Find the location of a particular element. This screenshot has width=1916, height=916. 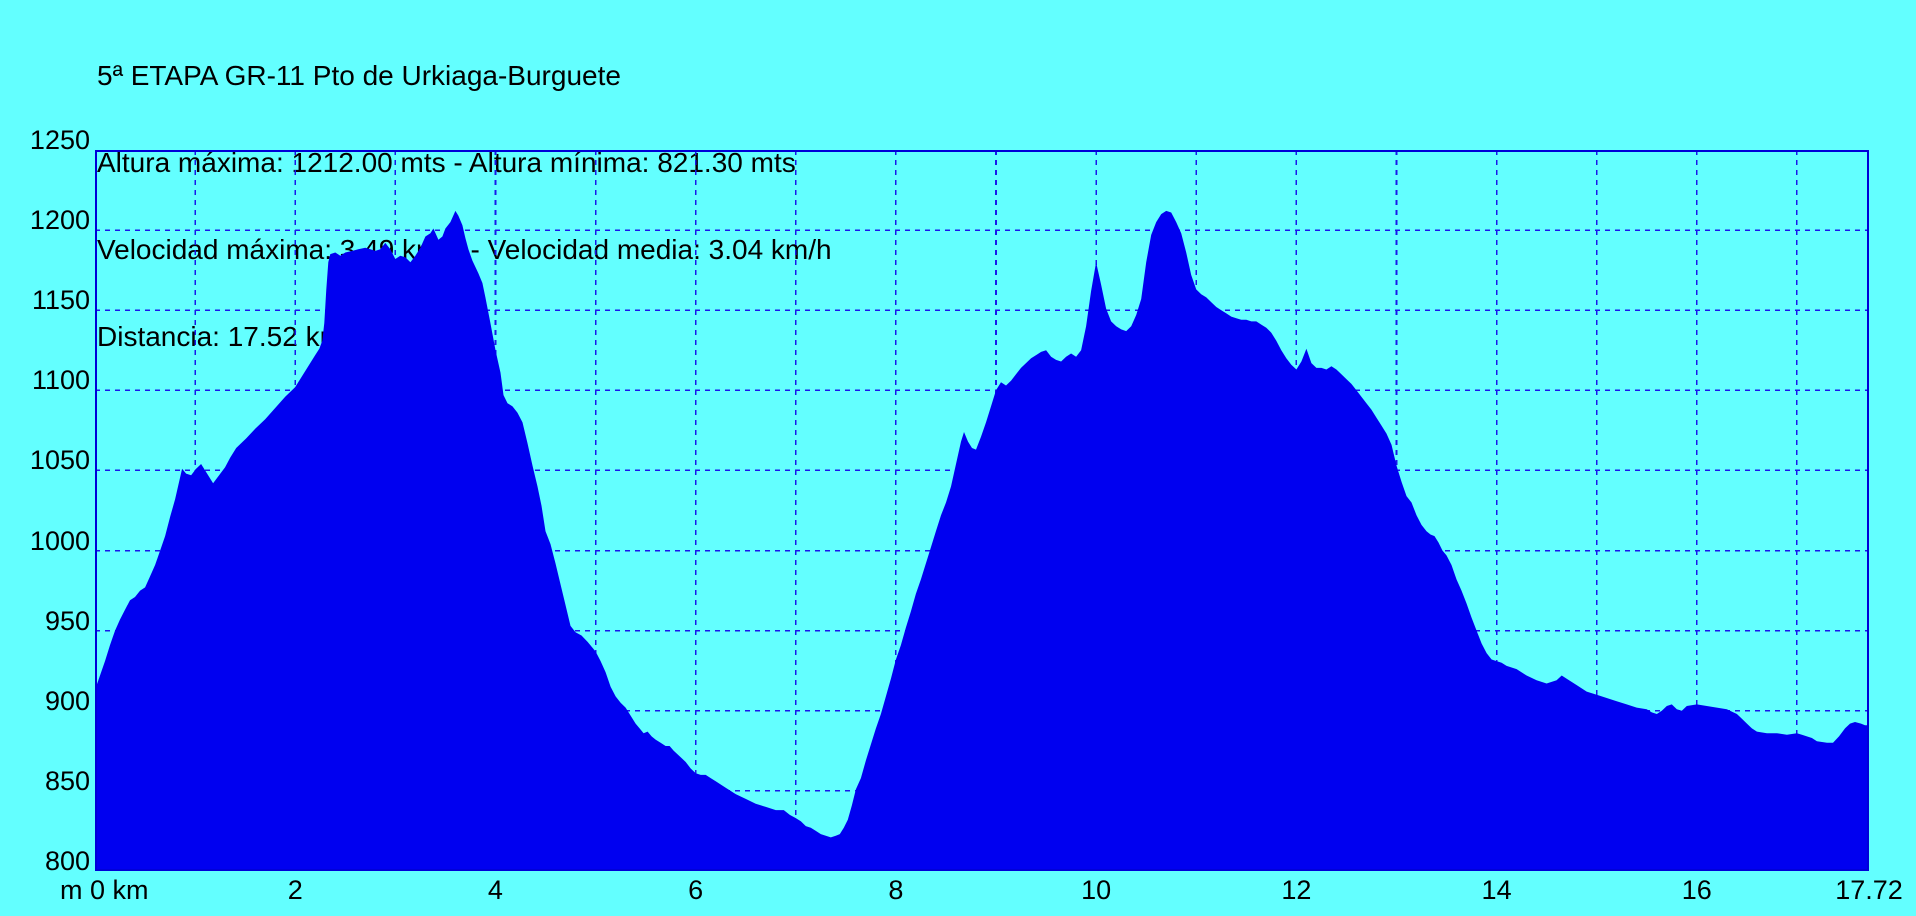

y-axis-label: 1250 is located at coordinates (59, 140).